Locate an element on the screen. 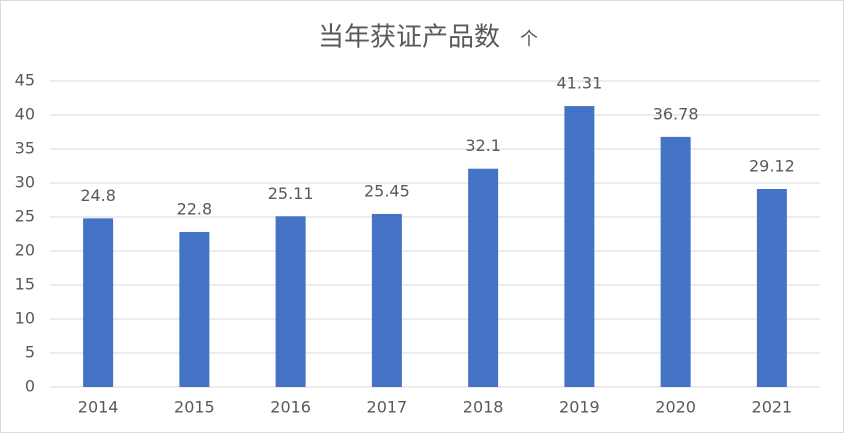 The height and width of the screenshot is (433, 844). y-tick-label: 45 is located at coordinates (25, 80).